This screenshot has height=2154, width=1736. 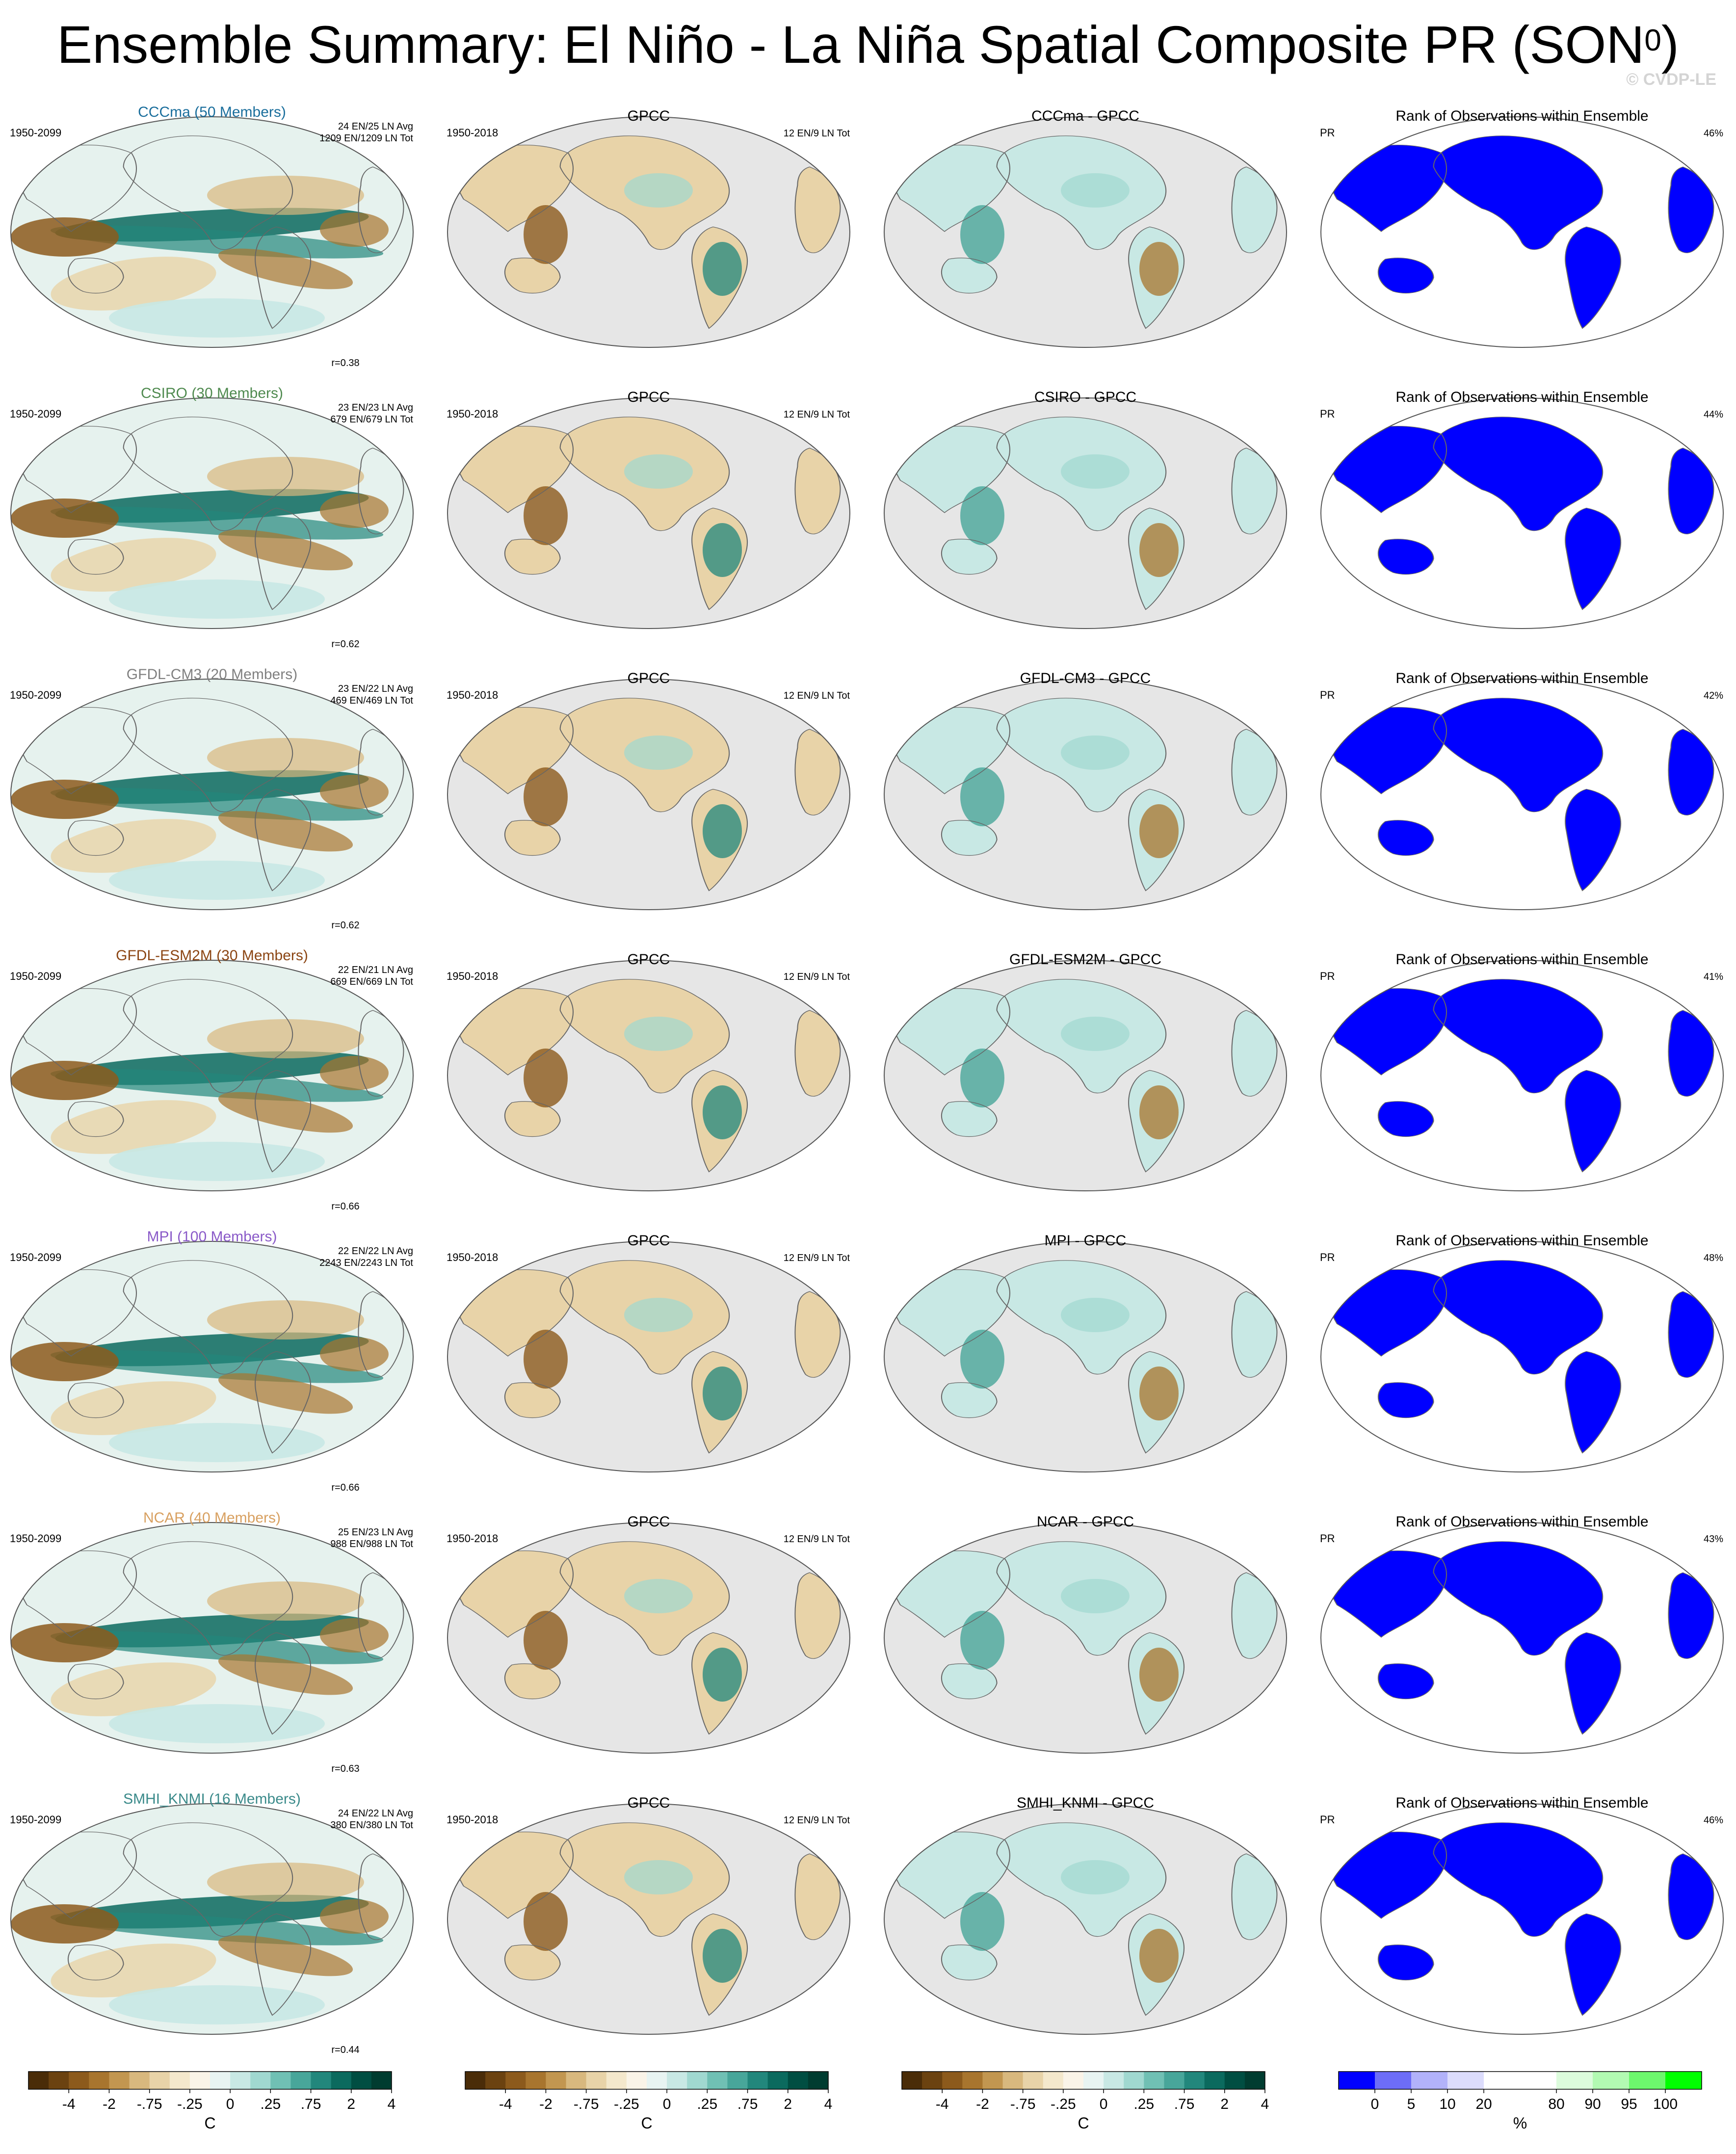 What do you see at coordinates (345, 363) in the screenshot?
I see `pattern-correlation: r=0.38` at bounding box center [345, 363].